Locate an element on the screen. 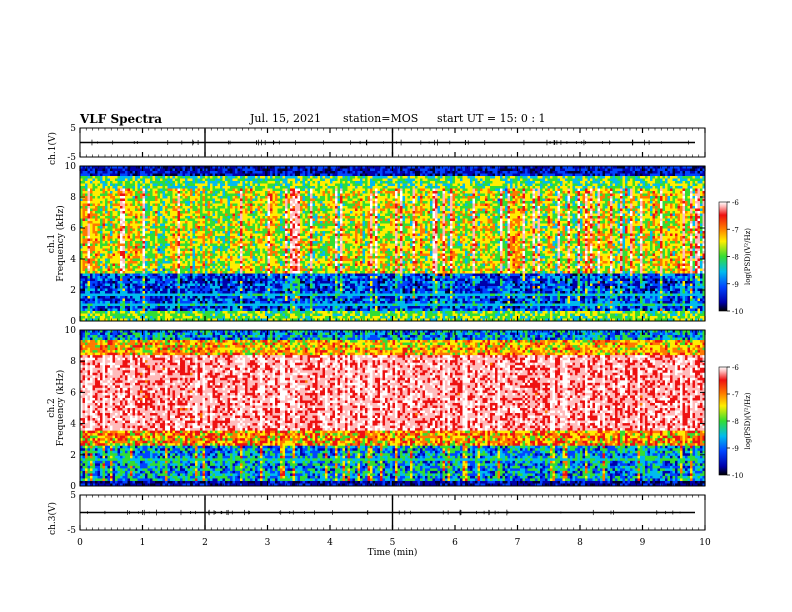 The width and height of the screenshot is (792, 612). station-info: station=MOS is located at coordinates (380, 118).